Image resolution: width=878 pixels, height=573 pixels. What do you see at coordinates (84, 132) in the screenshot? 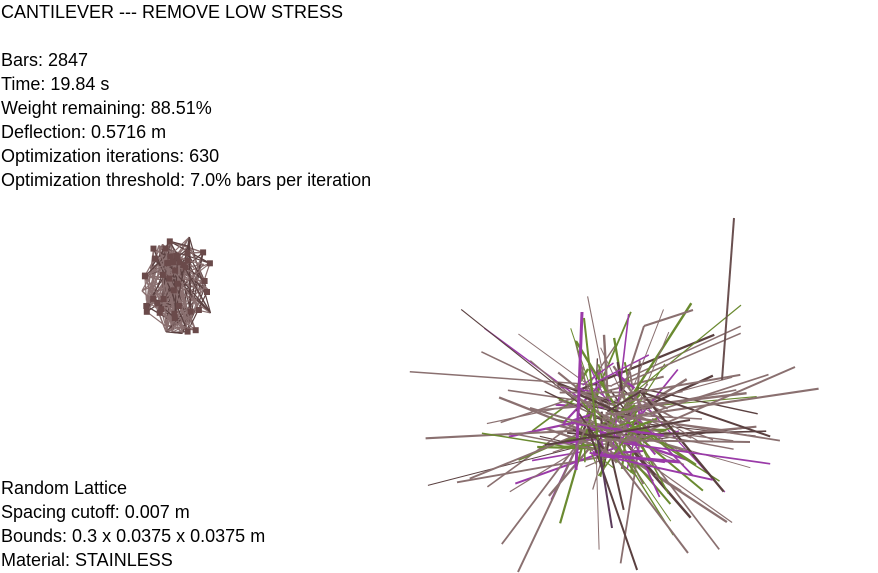
I see `deflection-readout: Deflection: 0.5716 m` at bounding box center [84, 132].